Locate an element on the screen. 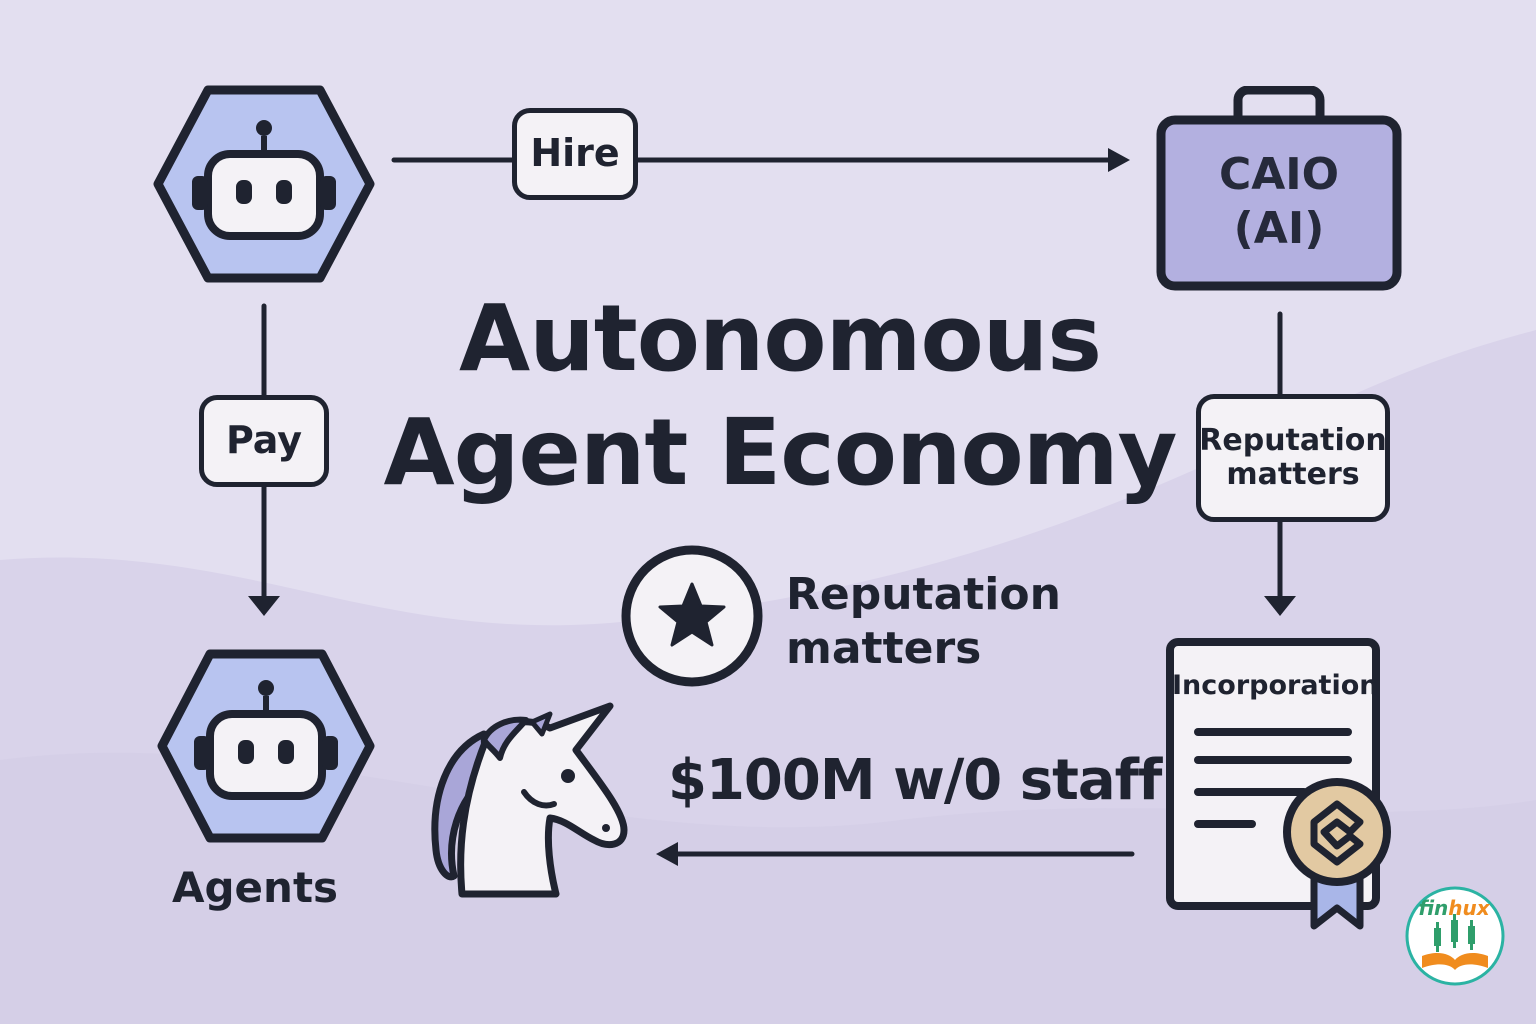  finhux-logo-text: finhux is located at coordinates (1454, 908).